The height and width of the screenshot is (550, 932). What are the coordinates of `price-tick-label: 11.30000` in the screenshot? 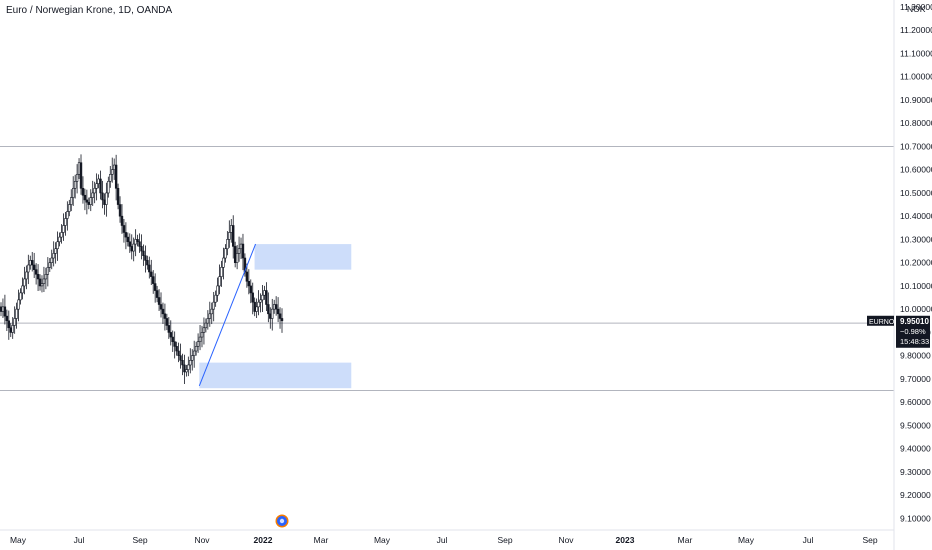 It's located at (916, 7).